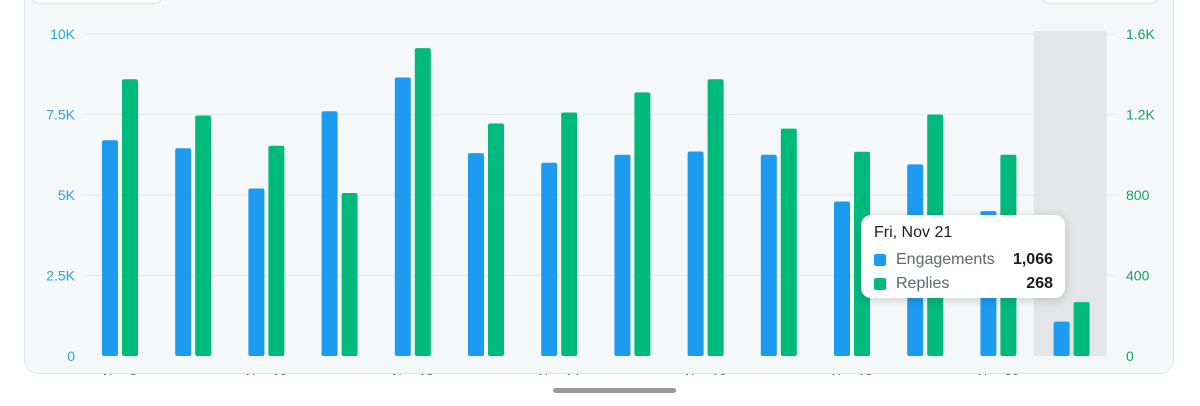 The image size is (1200, 406). I want to click on y-left-tick-label: 5K, so click(67, 195).